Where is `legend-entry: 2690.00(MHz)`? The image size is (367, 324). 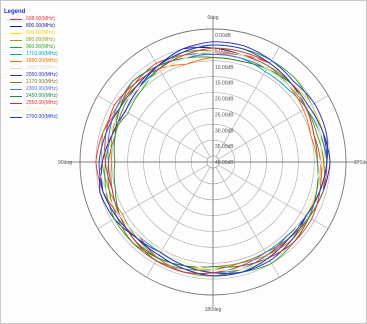 legend-entry: 2690.00(MHz) is located at coordinates (37, 110).